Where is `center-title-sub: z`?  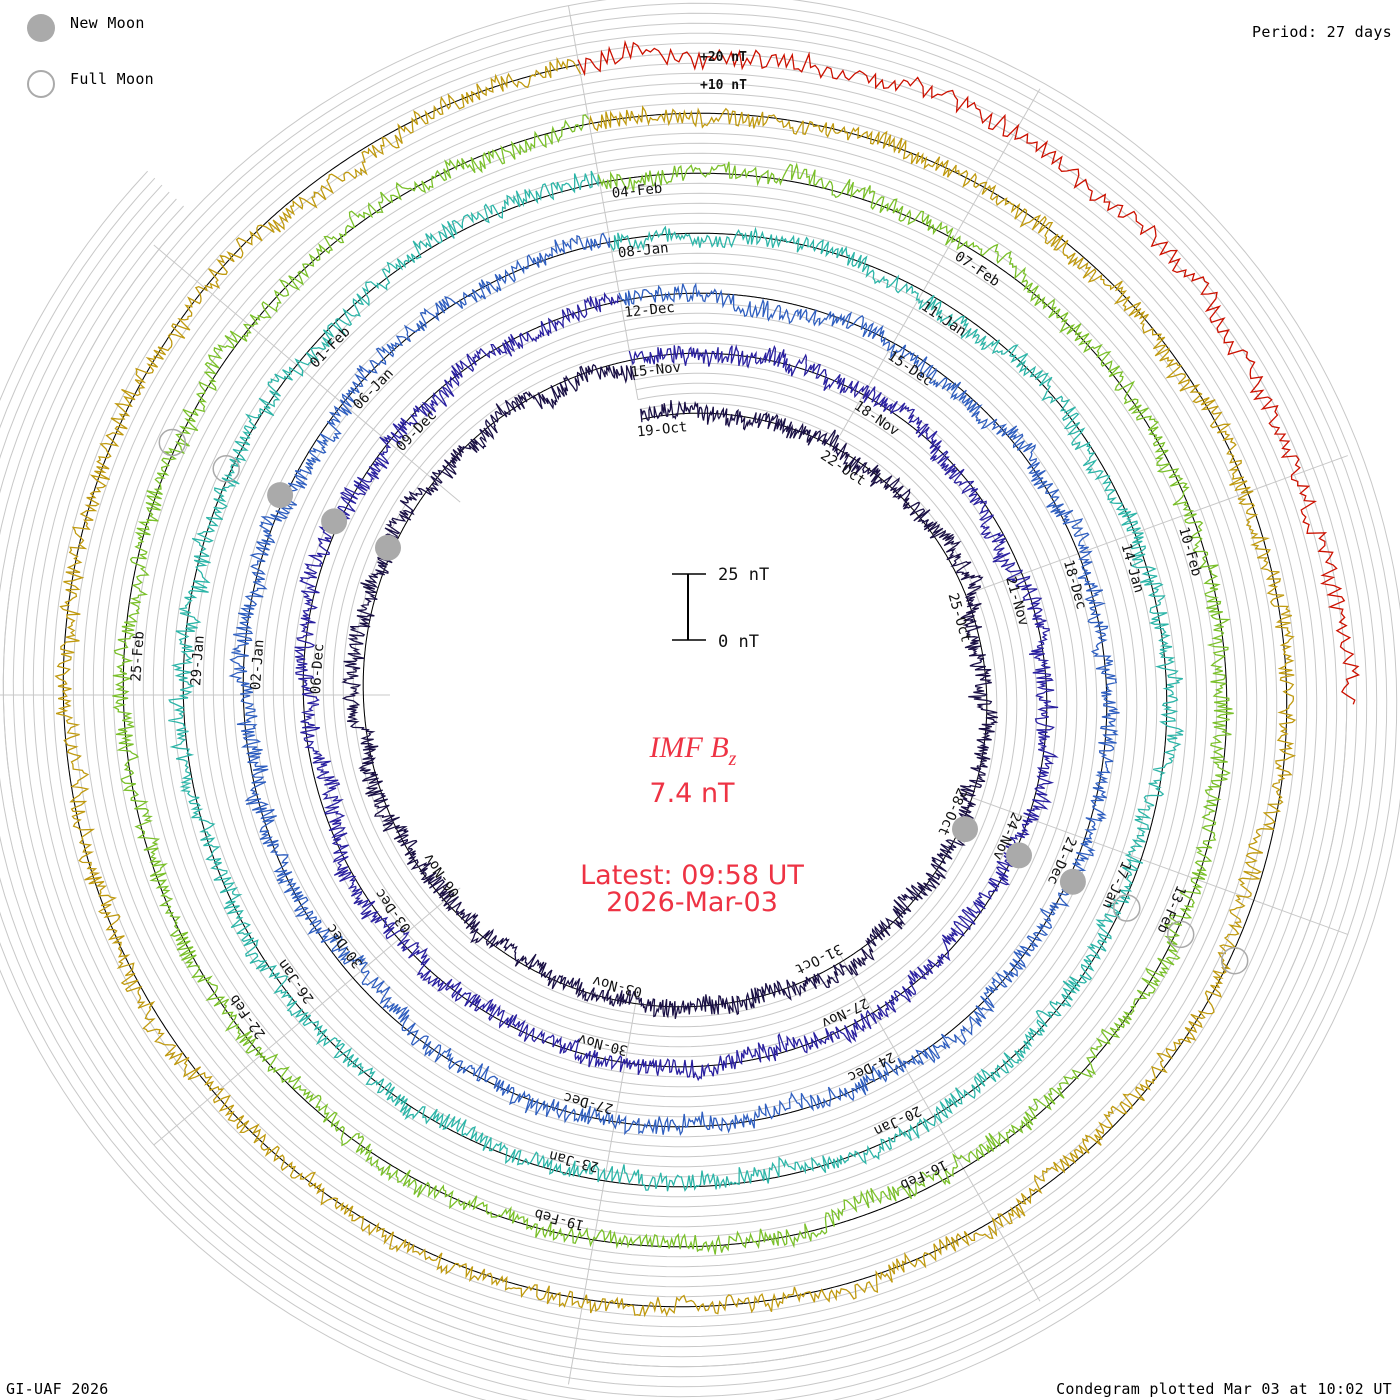 center-title-sub: z is located at coordinates (732, 759).